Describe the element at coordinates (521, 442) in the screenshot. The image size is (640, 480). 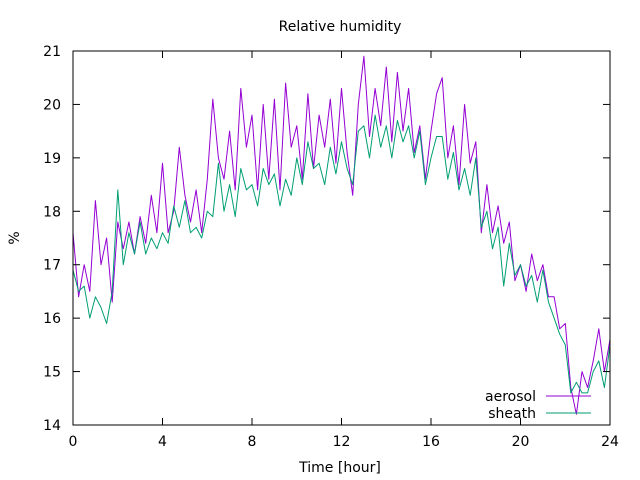
I see `x-tick-label: 20` at that location.